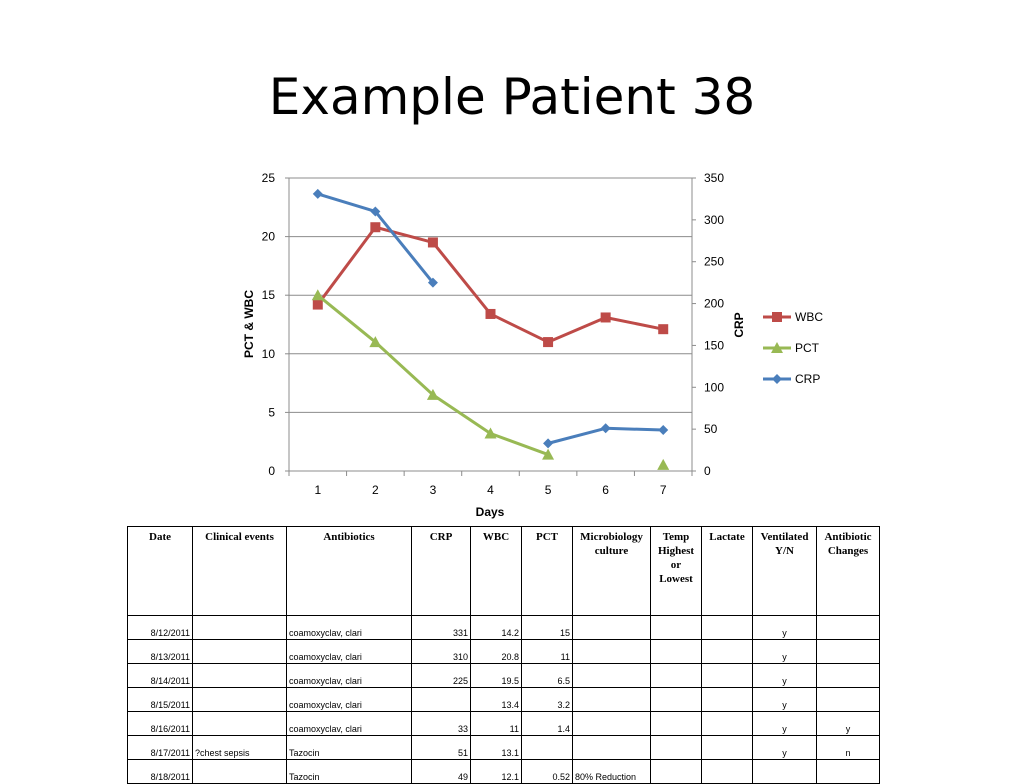  What do you see at coordinates (714, 220) in the screenshot?
I see `right-tick-label: 300` at bounding box center [714, 220].